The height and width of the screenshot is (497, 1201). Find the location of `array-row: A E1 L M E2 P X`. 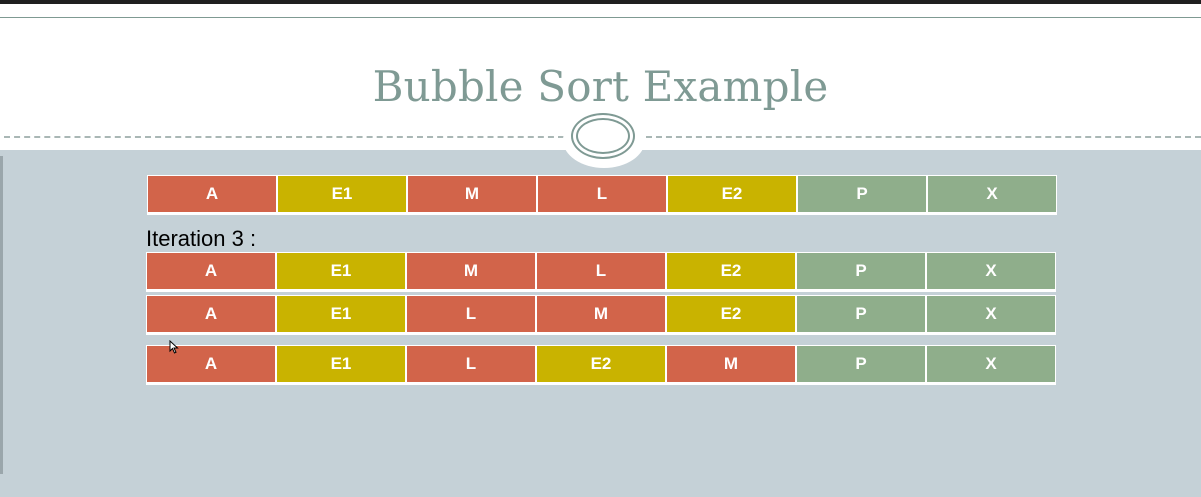

array-row: A E1 L M E2 P X is located at coordinates (601, 315).